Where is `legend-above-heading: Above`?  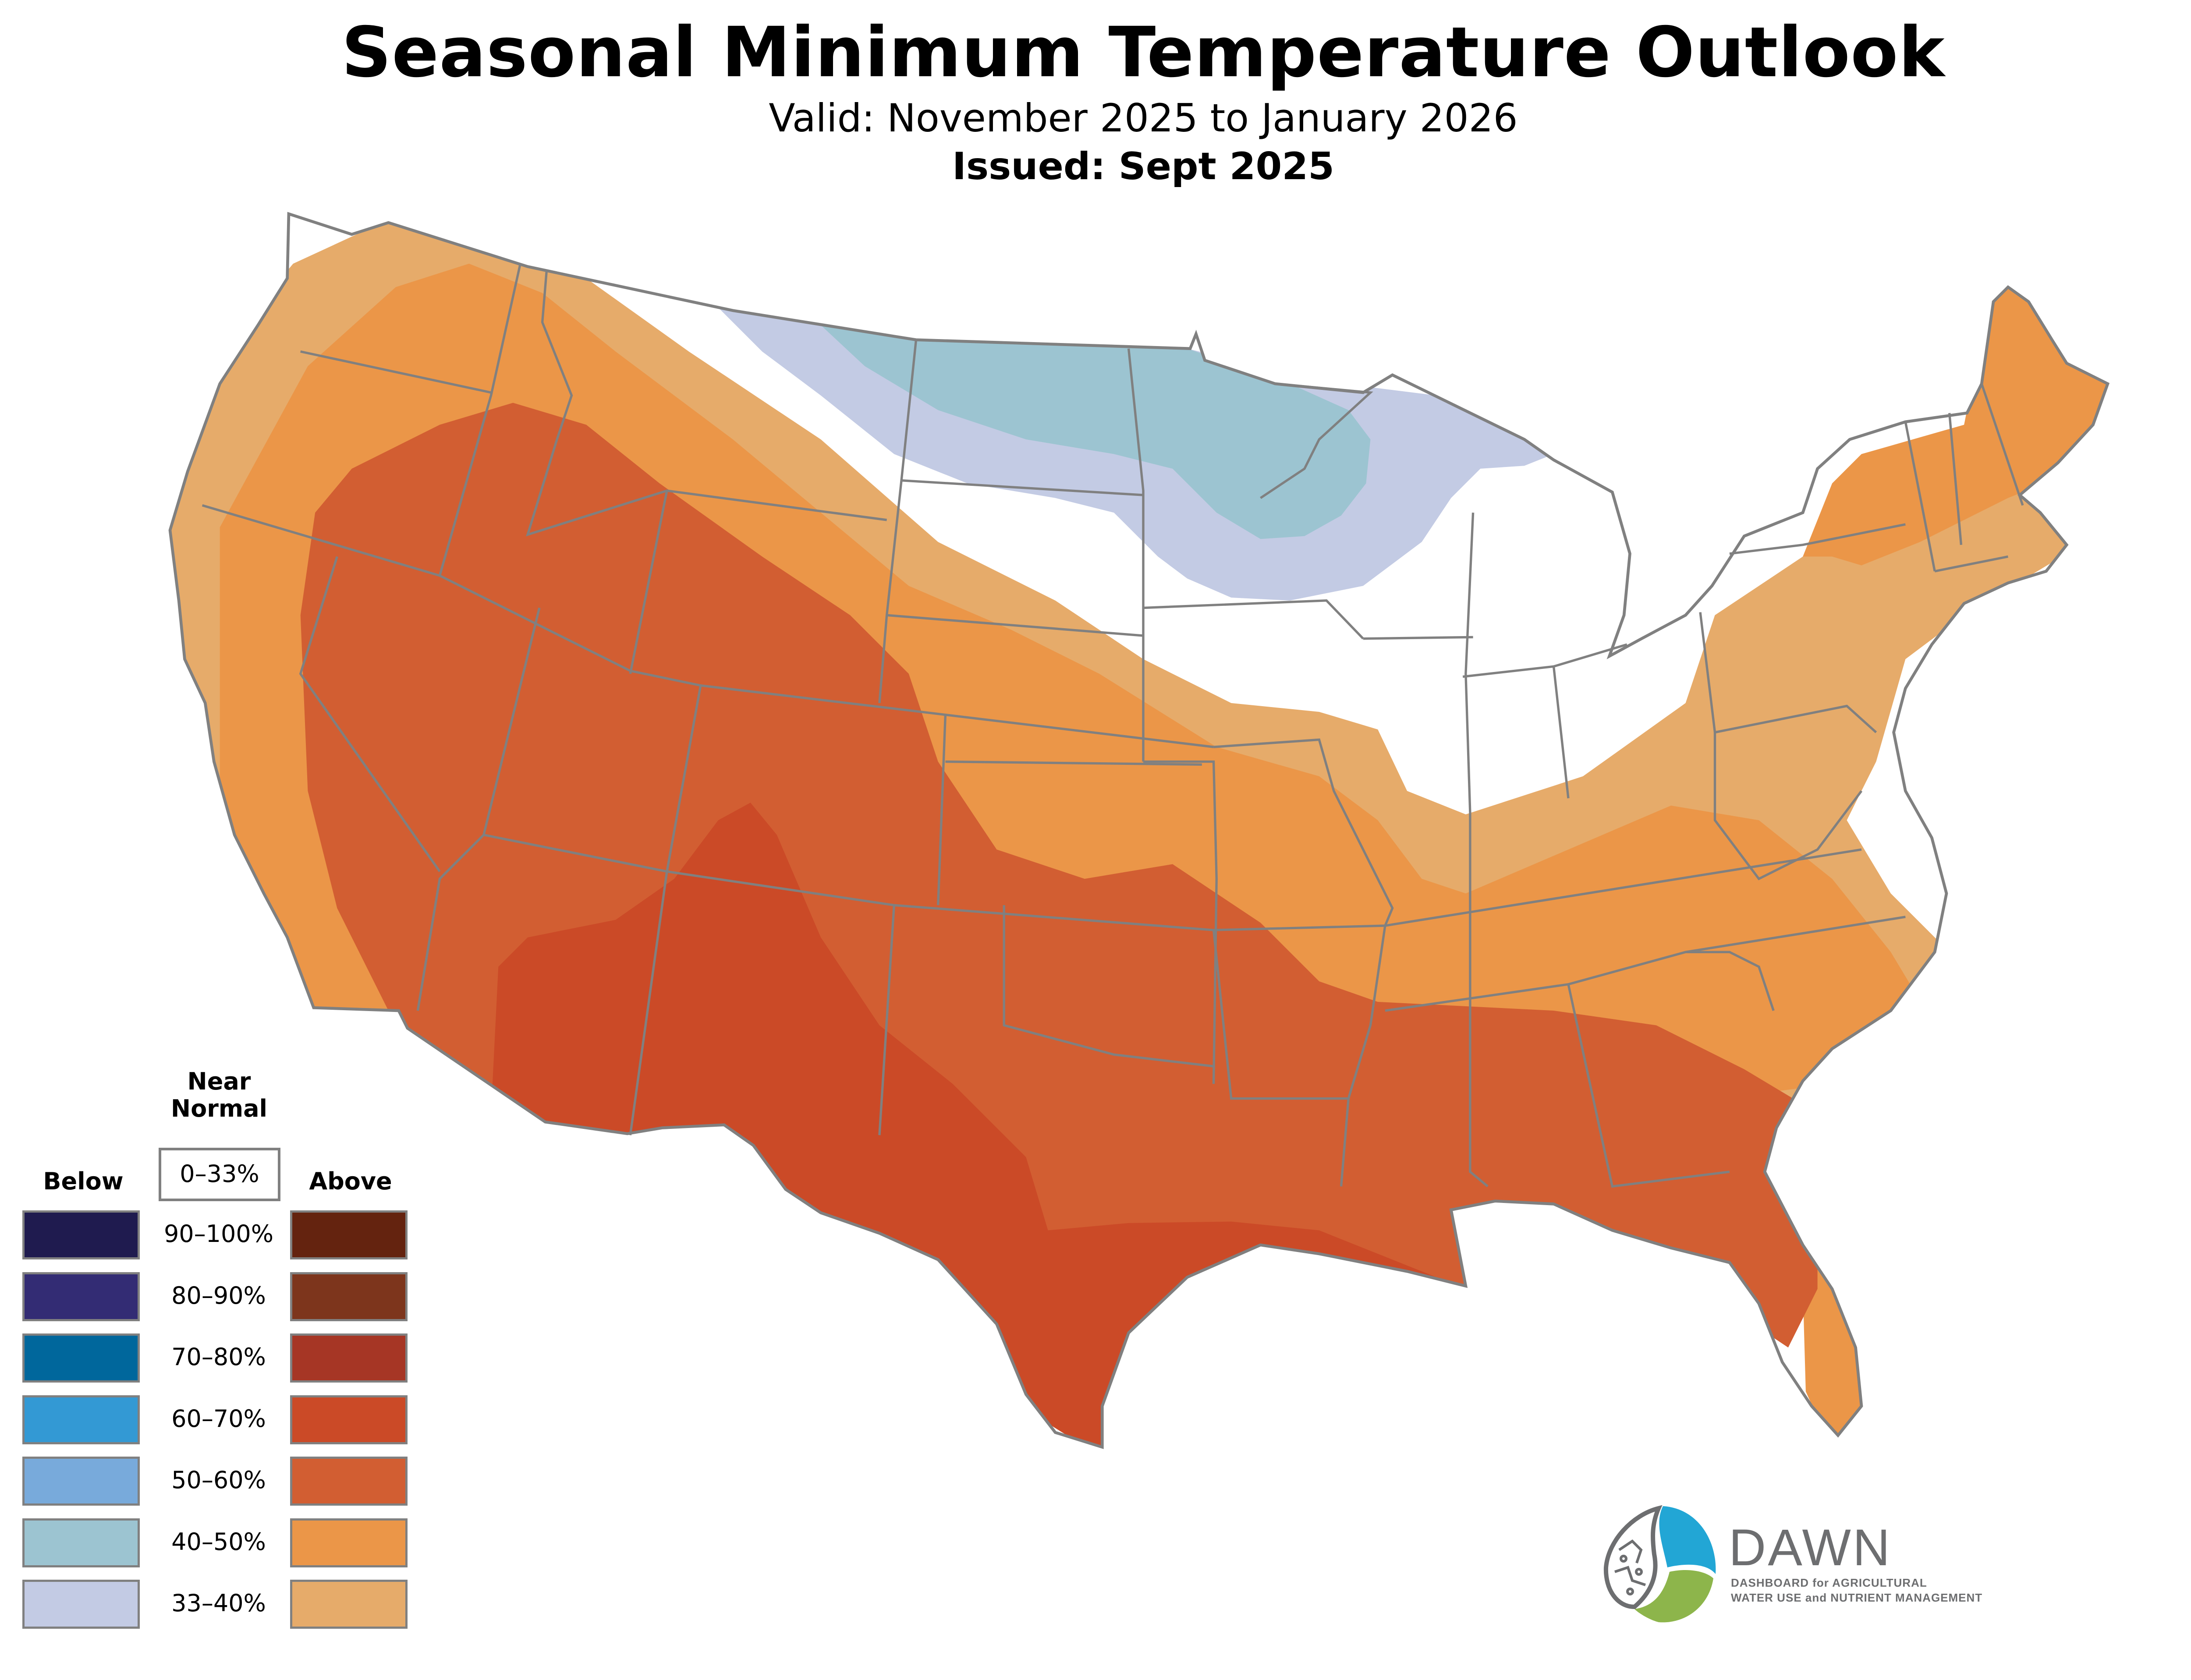
legend-above-heading: Above is located at coordinates (350, 1181).